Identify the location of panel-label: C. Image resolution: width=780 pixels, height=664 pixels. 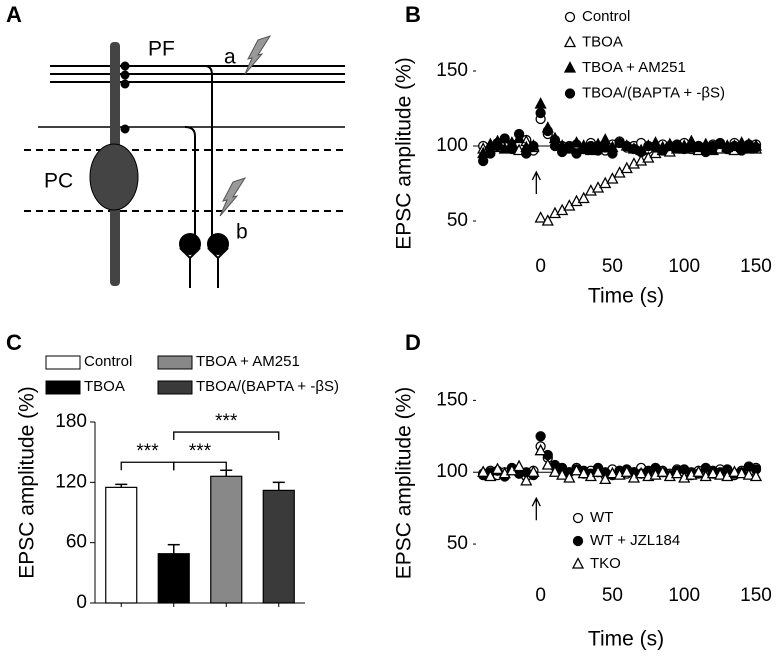
(14, 342).